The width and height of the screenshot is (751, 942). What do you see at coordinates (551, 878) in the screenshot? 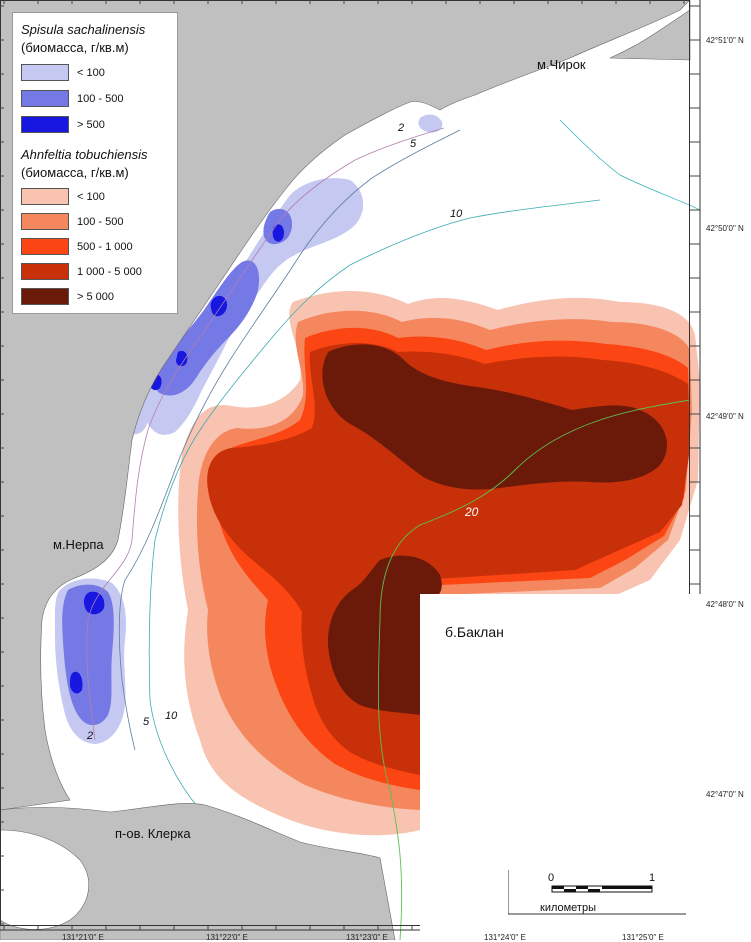
I see `scale-label-zero: 0` at bounding box center [551, 878].